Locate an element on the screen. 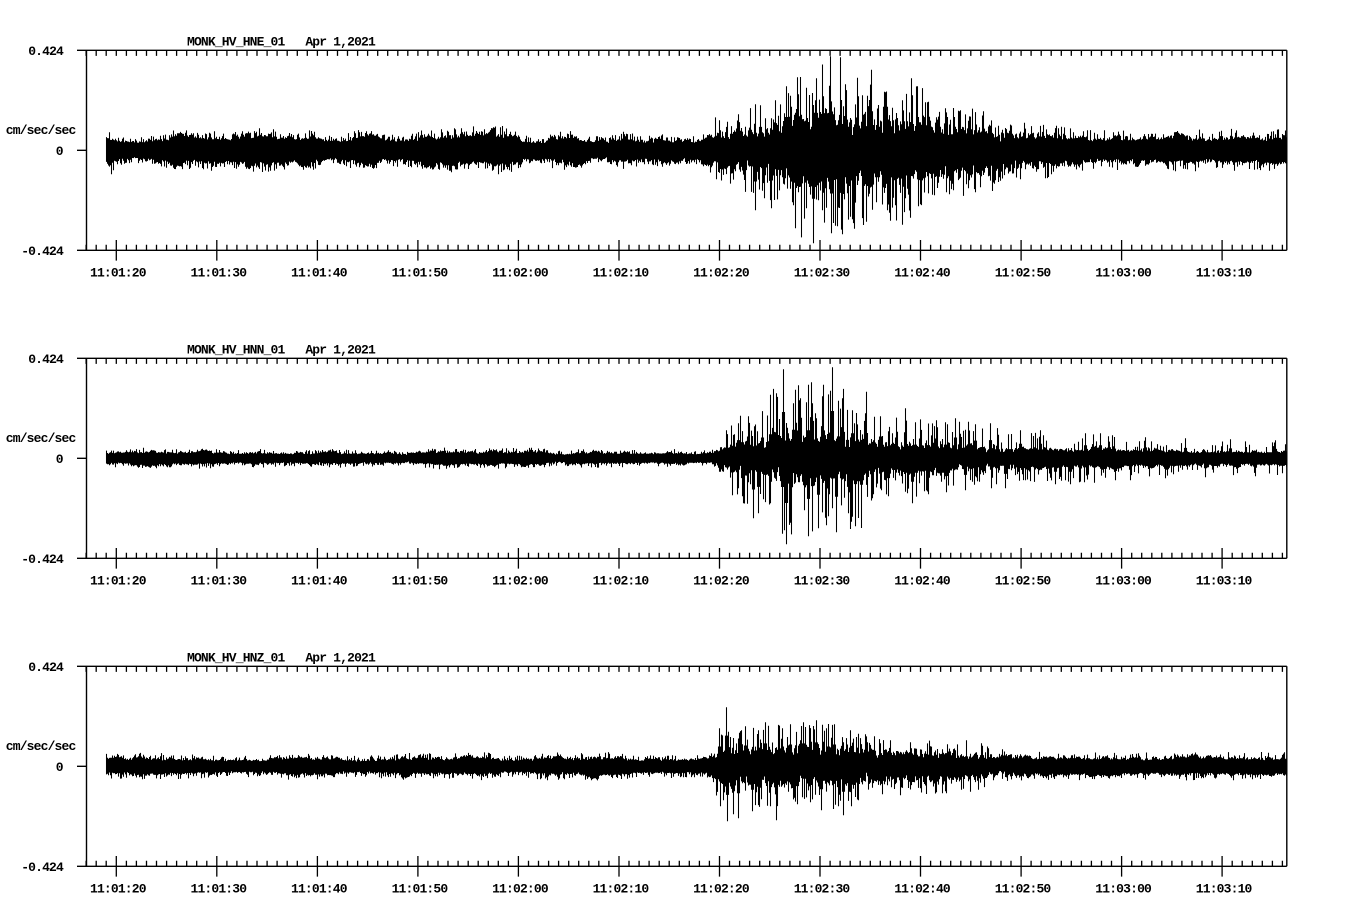  svg-text: MONK_HV_HNE_01 Apr 1,2021 is located at coordinates (281, 41).